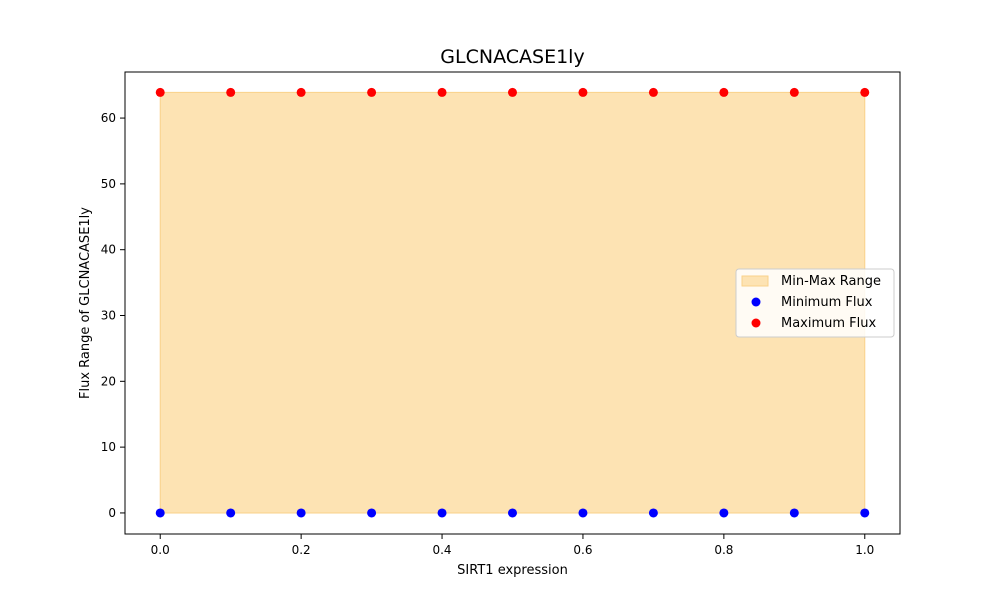 The image size is (1000, 604). I want to click on legend-label-max: Maximum Flux, so click(829, 323).